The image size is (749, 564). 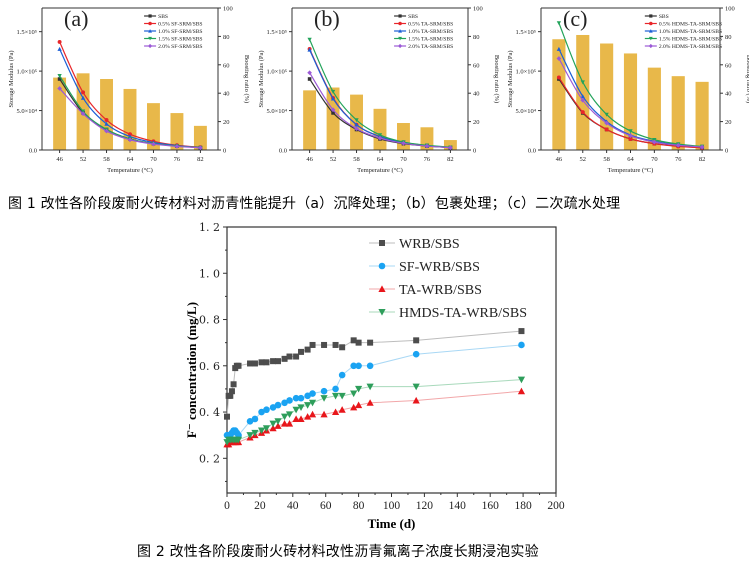 What do you see at coordinates (440, 290) in the screenshot?
I see `legend-label: TA-WRB/SBS` at bounding box center [440, 290].